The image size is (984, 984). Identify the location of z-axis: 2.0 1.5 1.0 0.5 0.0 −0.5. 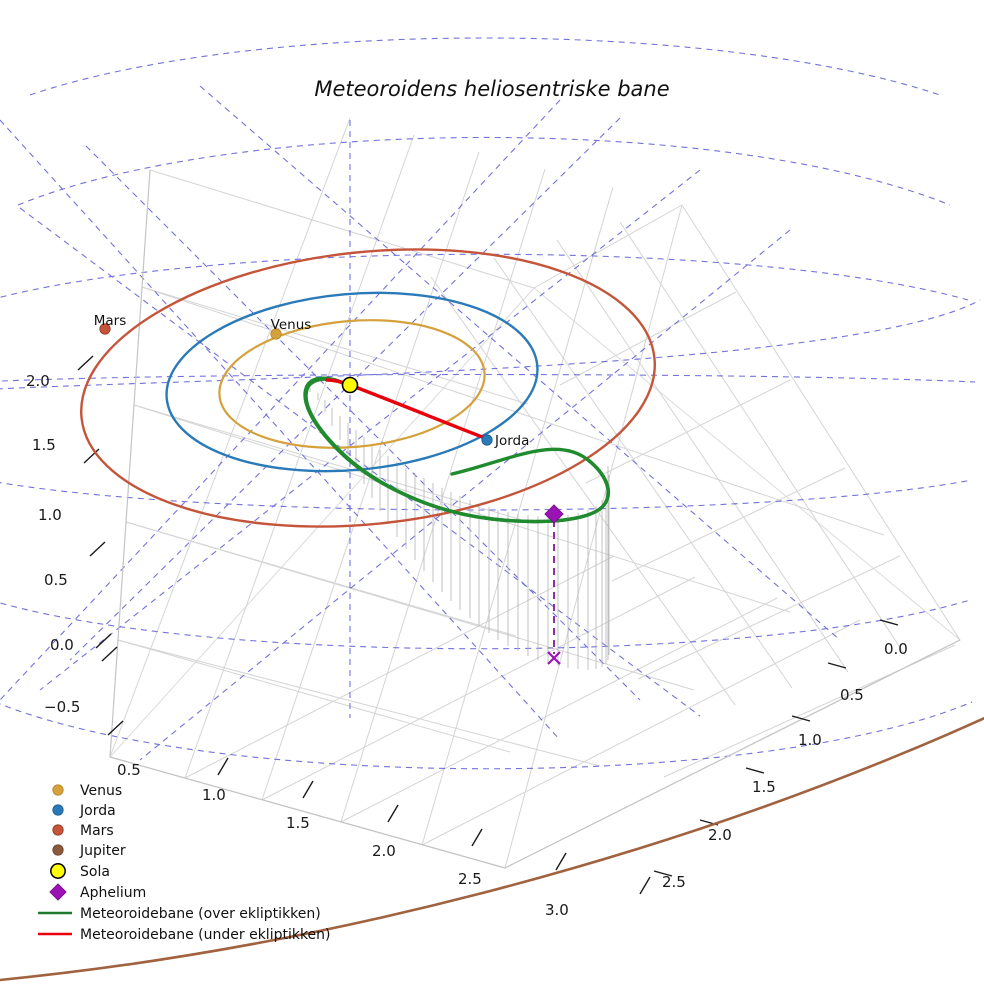
(75, 545).